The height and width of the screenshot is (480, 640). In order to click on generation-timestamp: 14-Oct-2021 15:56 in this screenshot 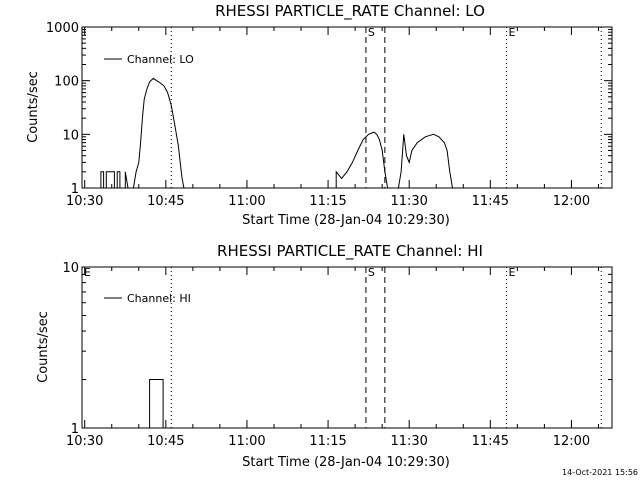, I will do `click(600, 472)`.